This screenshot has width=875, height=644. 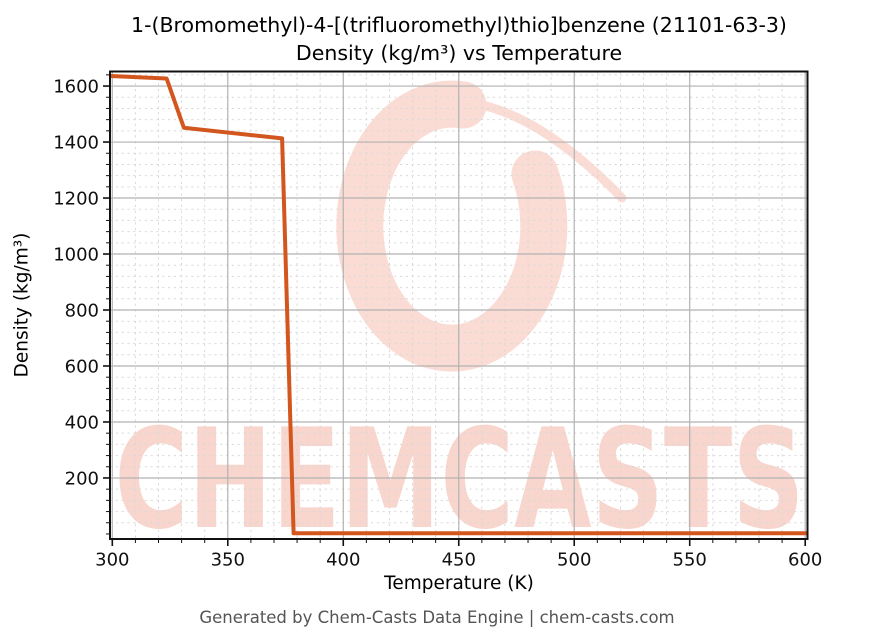 I want to click on y-tick-label: 400, so click(x=82, y=422).